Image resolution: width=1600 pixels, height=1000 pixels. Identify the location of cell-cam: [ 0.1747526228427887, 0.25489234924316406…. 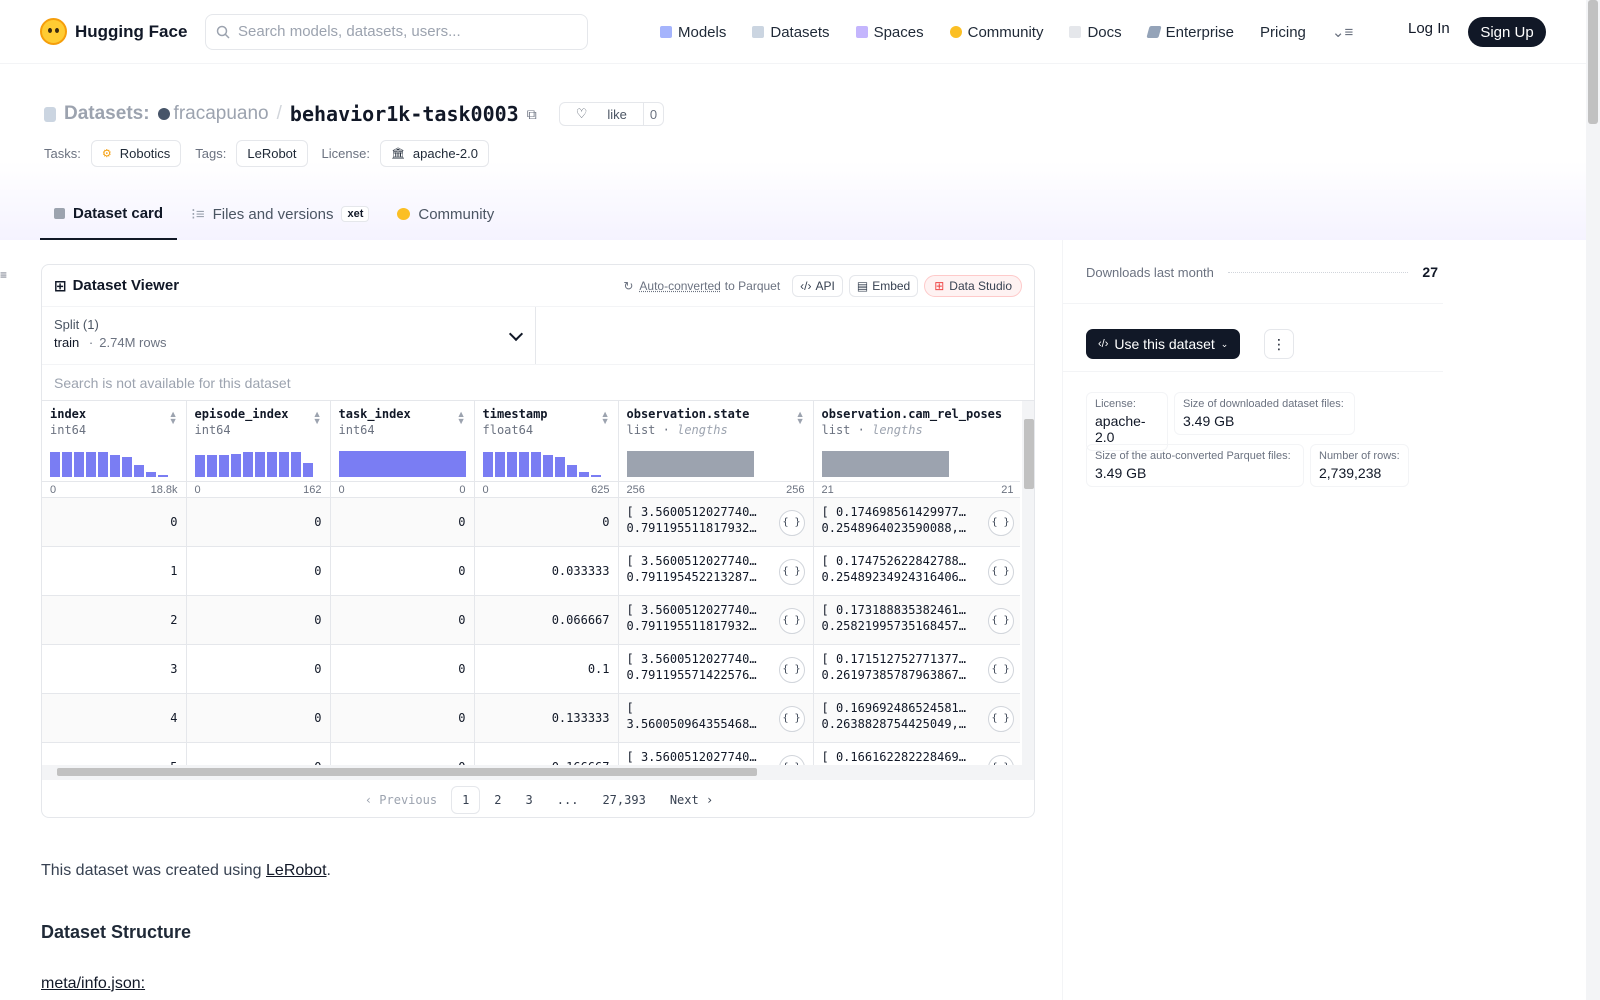
(916, 571).